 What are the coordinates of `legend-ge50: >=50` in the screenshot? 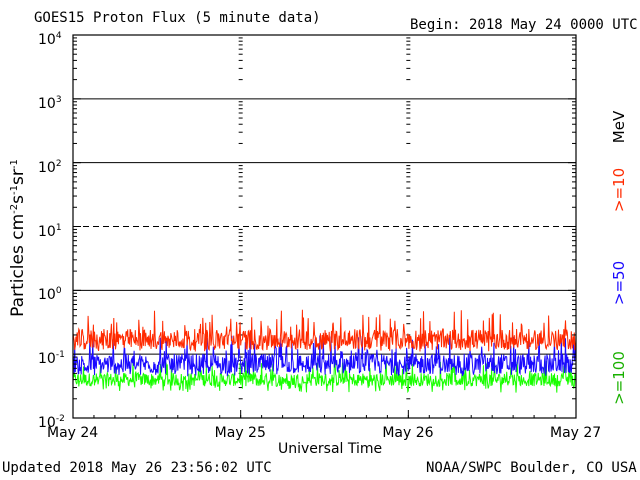 It's located at (619, 283).